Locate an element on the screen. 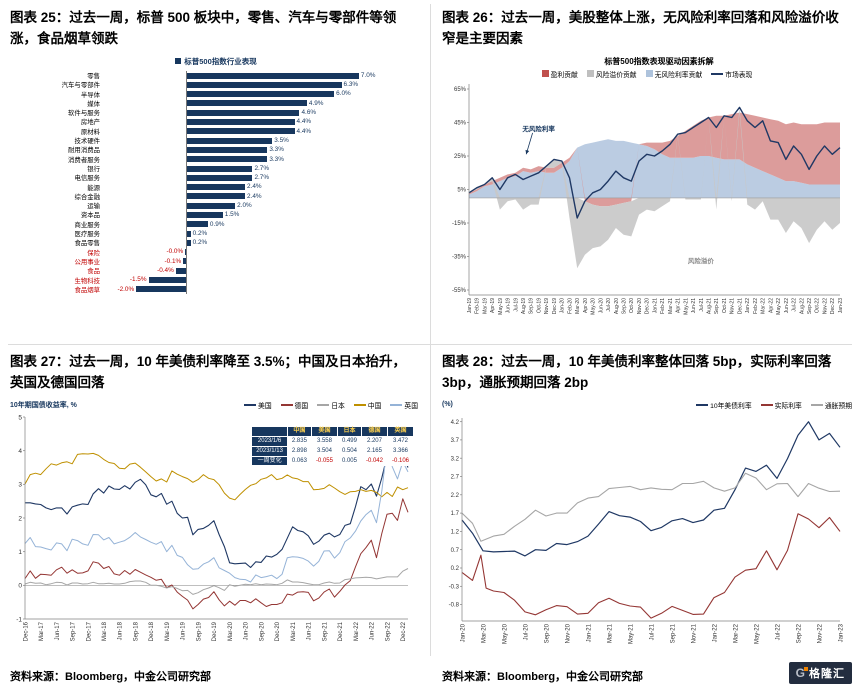  svg-text: -35% is located at coordinates (459, 257).